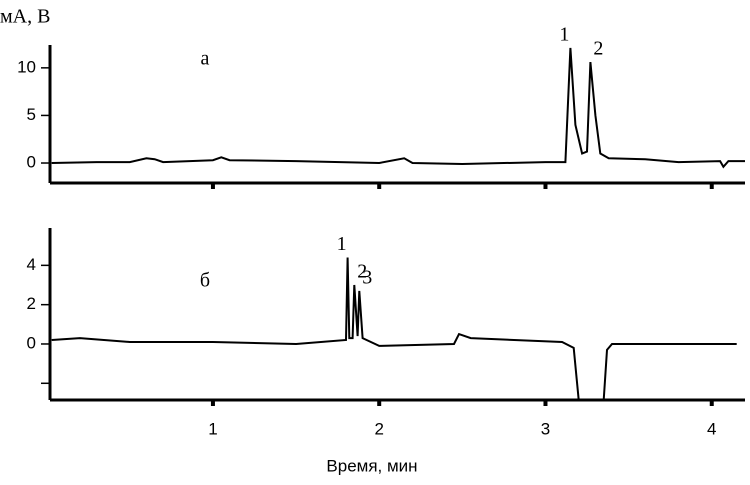  What do you see at coordinates (545, 428) in the screenshot?
I see `x-tick-label: 3` at bounding box center [545, 428].